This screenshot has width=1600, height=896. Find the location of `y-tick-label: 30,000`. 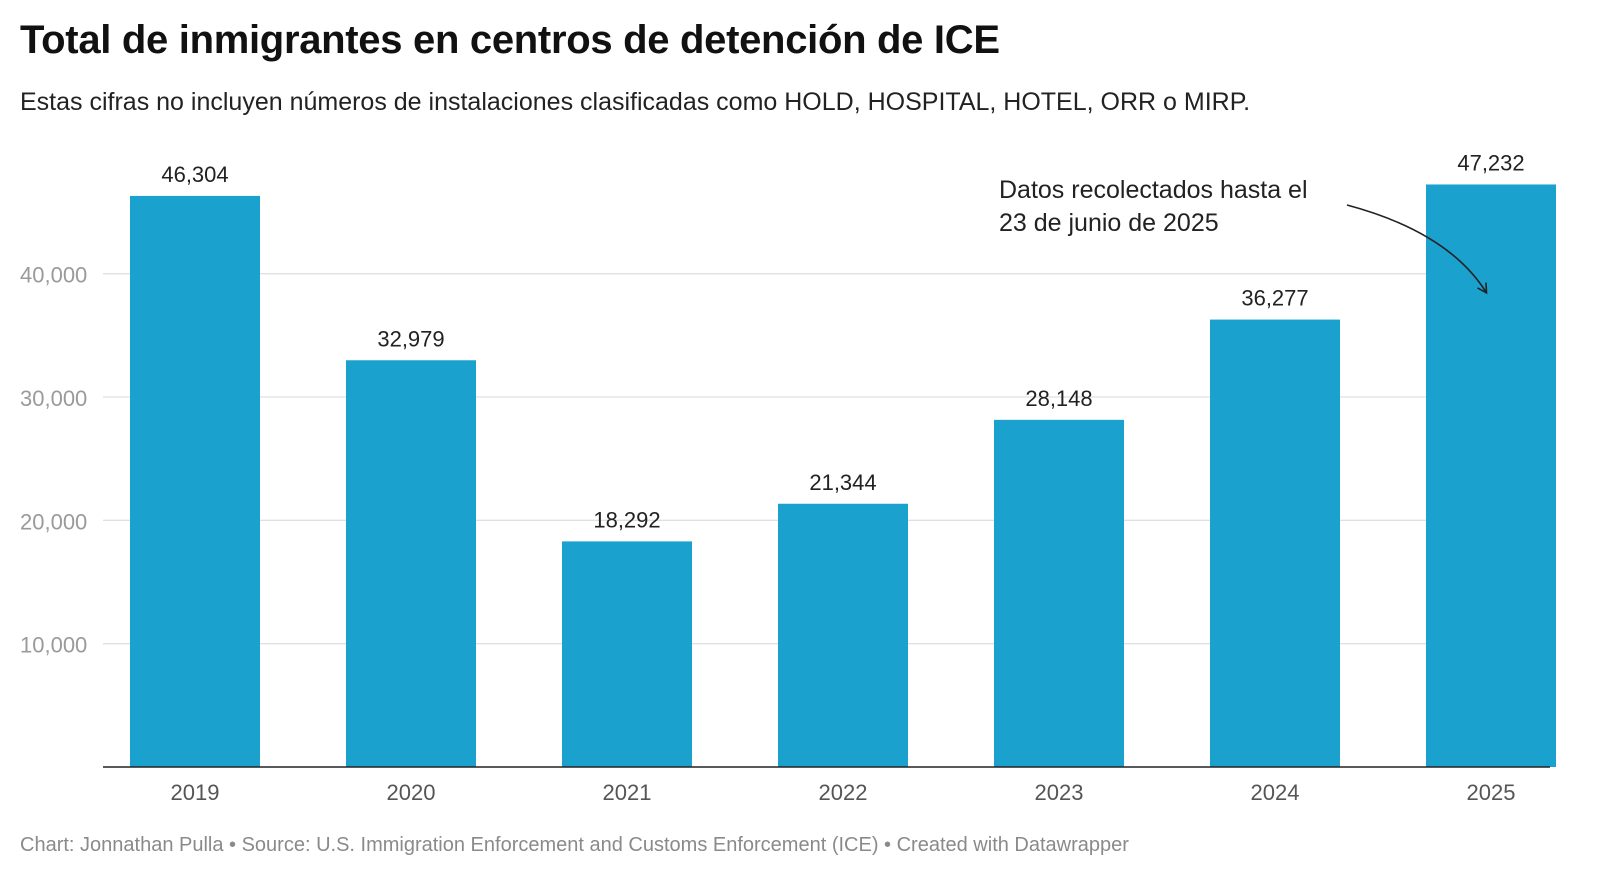

y-tick-label: 30,000 is located at coordinates (53, 398).